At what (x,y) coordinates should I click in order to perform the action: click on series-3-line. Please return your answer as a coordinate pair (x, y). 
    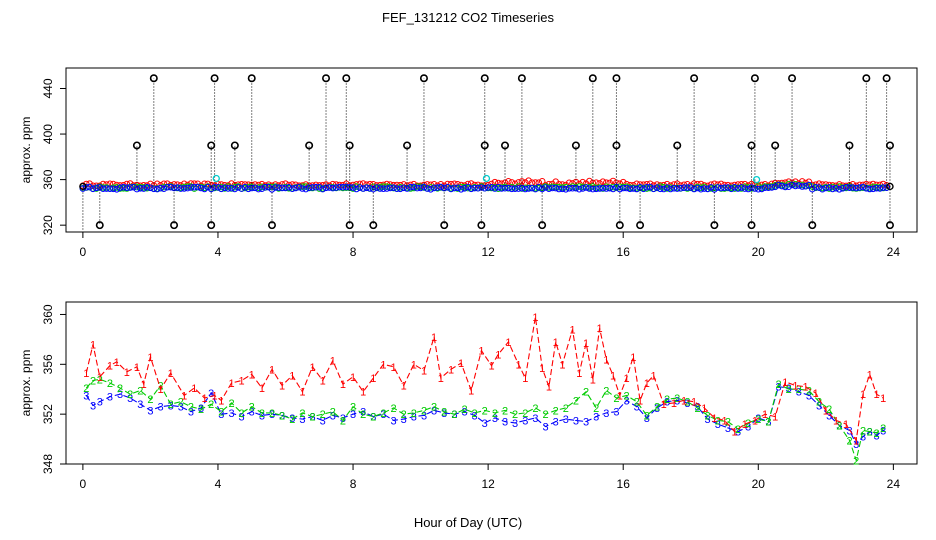
    Looking at the image, I should click on (484, 416).